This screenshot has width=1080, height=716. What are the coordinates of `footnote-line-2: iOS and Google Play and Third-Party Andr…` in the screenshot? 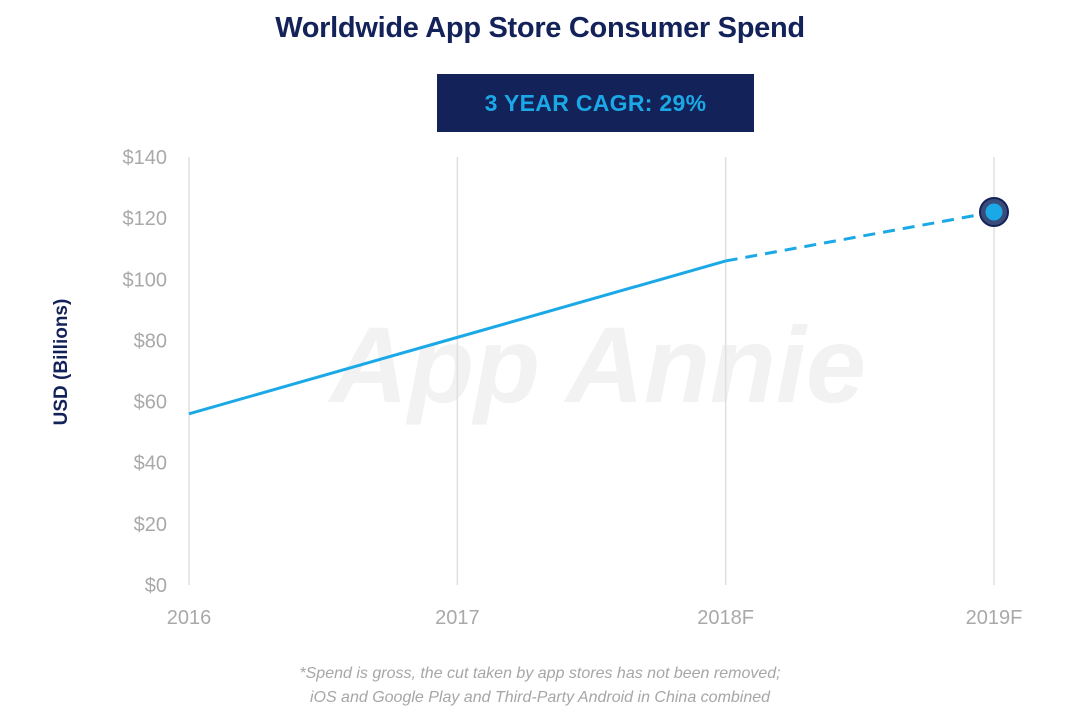 It's located at (540, 697).